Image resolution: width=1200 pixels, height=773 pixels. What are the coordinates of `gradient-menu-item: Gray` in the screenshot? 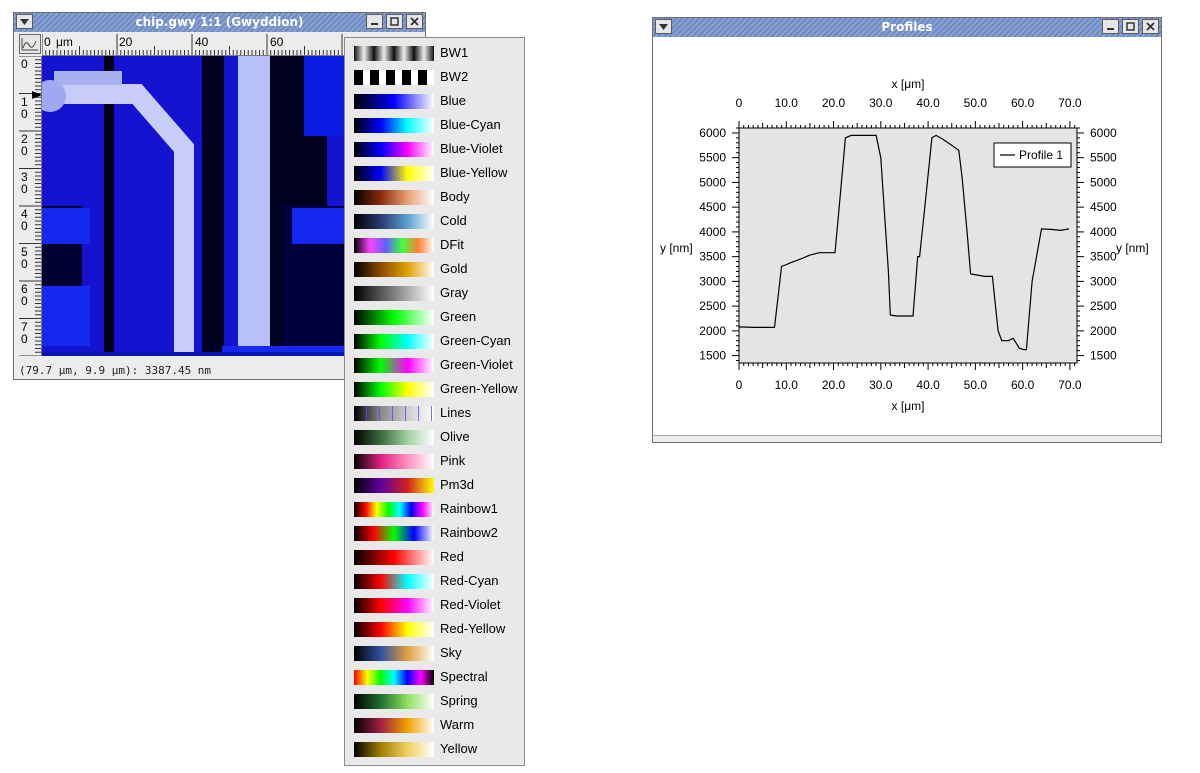 It's located at (434, 294).